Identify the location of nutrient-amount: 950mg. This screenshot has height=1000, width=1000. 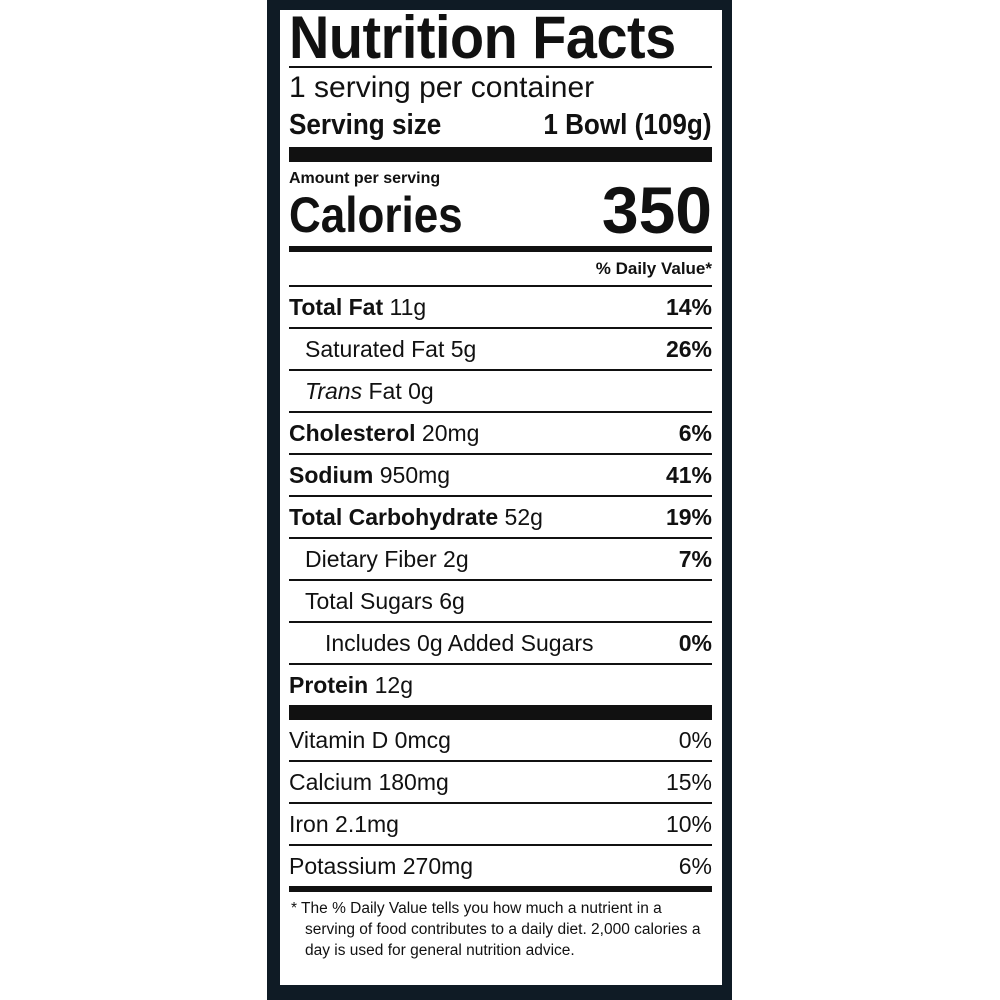
(415, 474).